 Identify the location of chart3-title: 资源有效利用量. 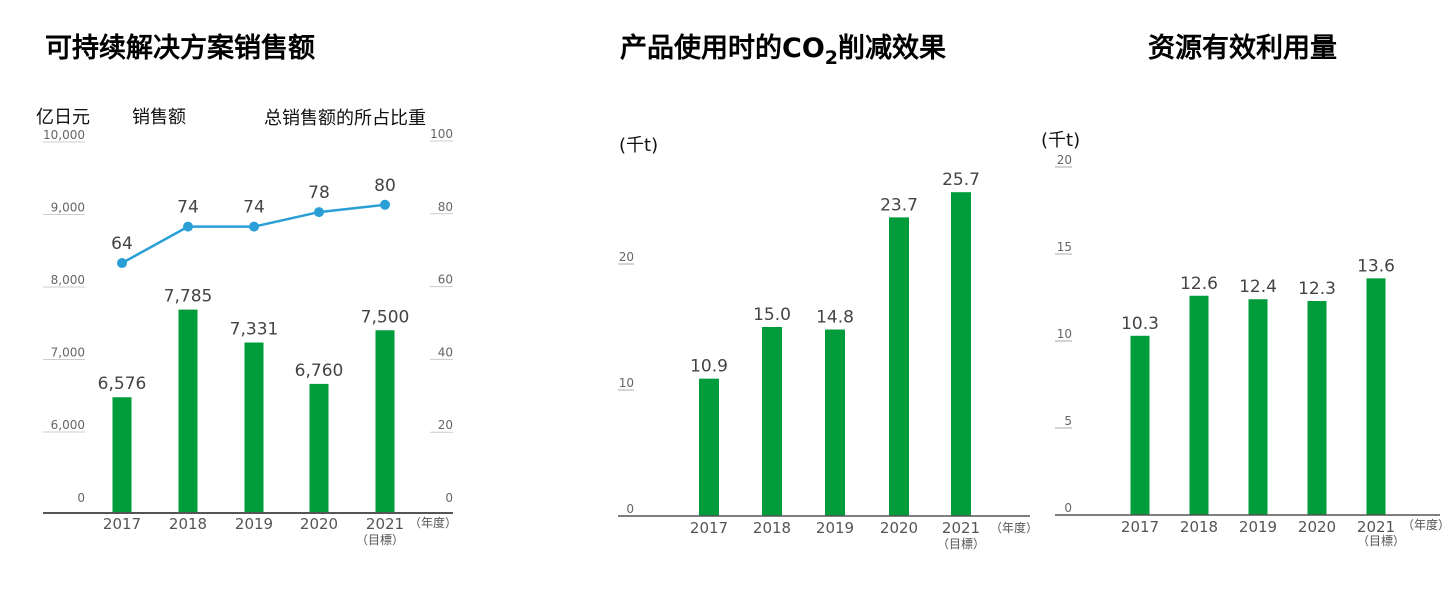
(1242, 48).